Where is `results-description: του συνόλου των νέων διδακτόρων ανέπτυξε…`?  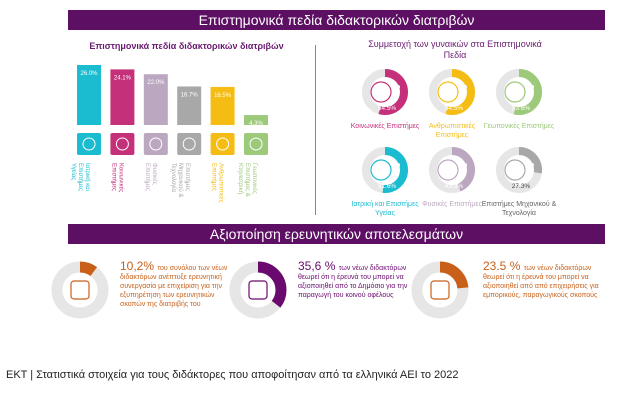 results-description: του συνόλου των νέων διδακτόρων ανέπτυξε… is located at coordinates (174, 286).